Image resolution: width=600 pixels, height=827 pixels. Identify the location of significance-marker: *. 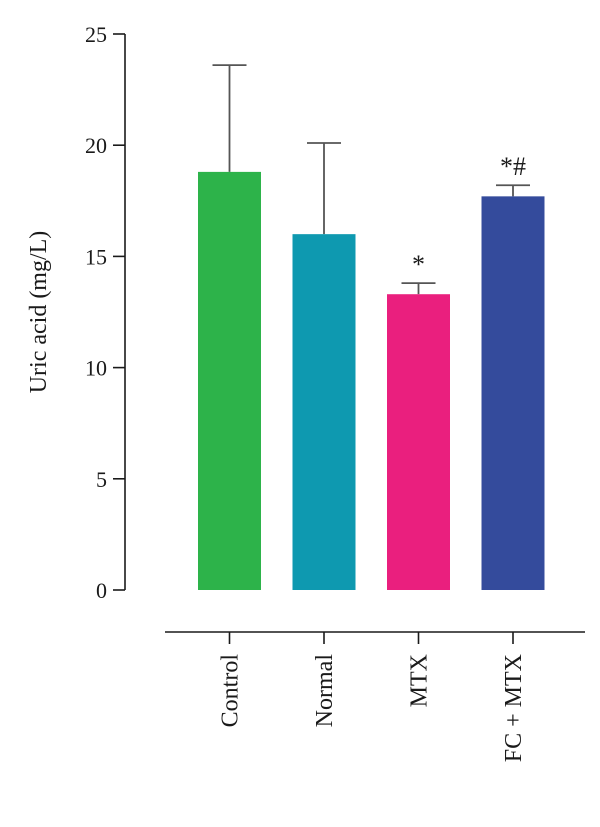
(418, 264).